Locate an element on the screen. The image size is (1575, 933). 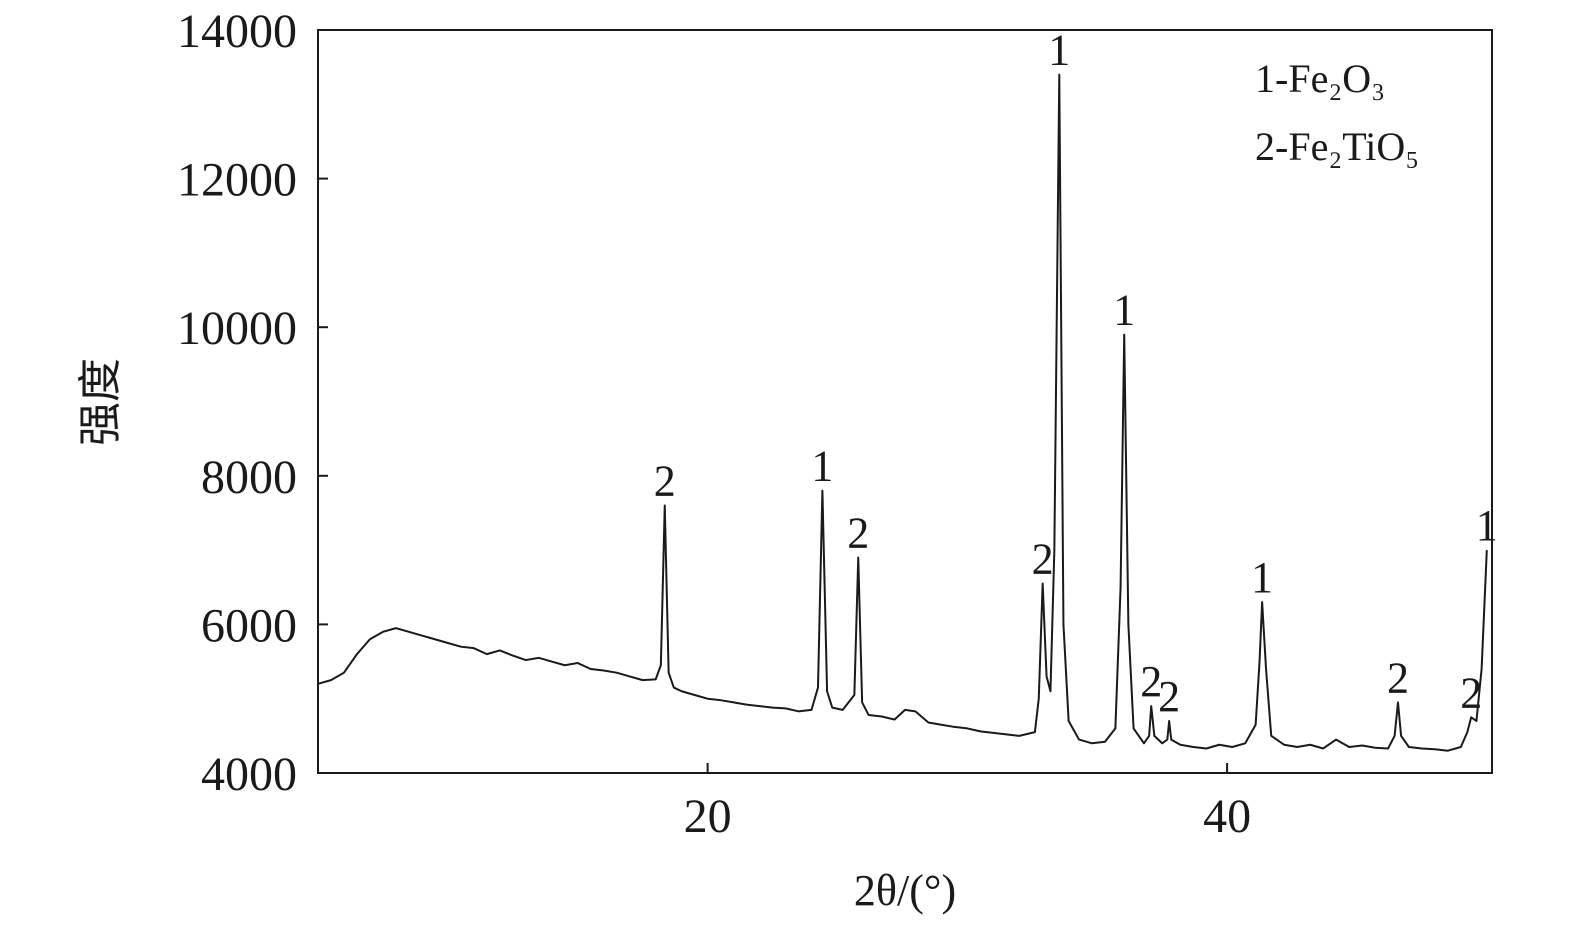
x-axis-label: 2θ/(°) is located at coordinates (905, 890).